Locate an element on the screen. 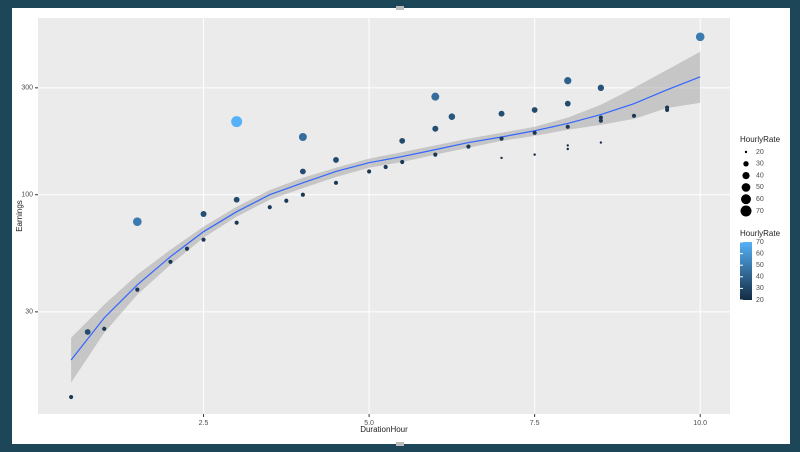 The width and height of the screenshot is (800, 452). color-legend-label: 20 is located at coordinates (760, 300).